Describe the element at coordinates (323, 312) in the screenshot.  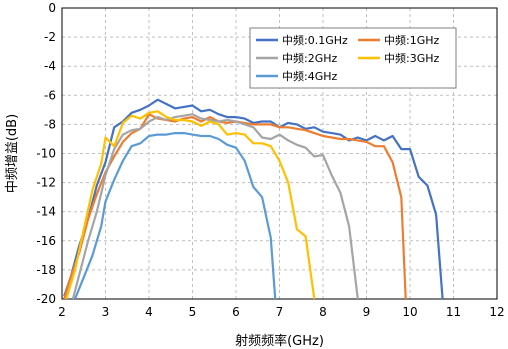
I see `x-tick-label: 8` at that location.